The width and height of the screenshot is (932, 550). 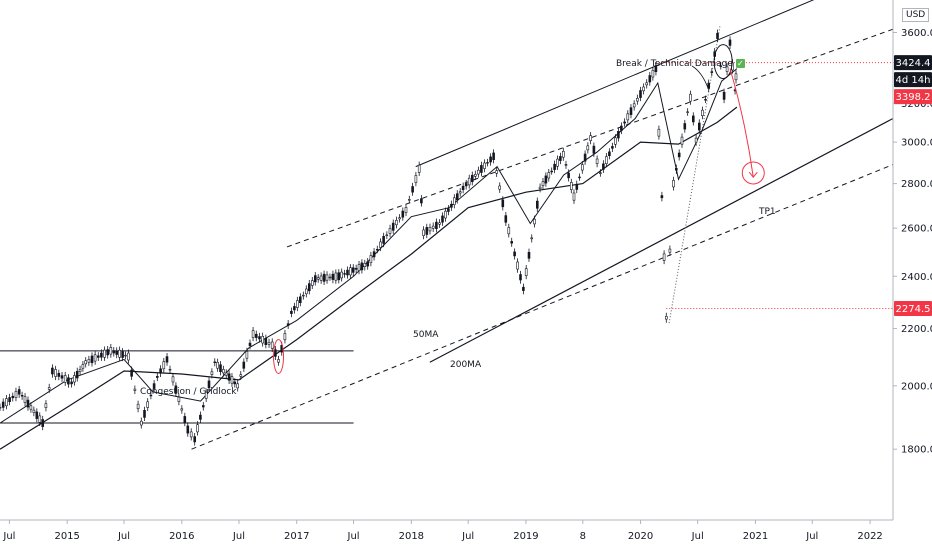 I want to click on currency-label: USD, so click(x=916, y=15).